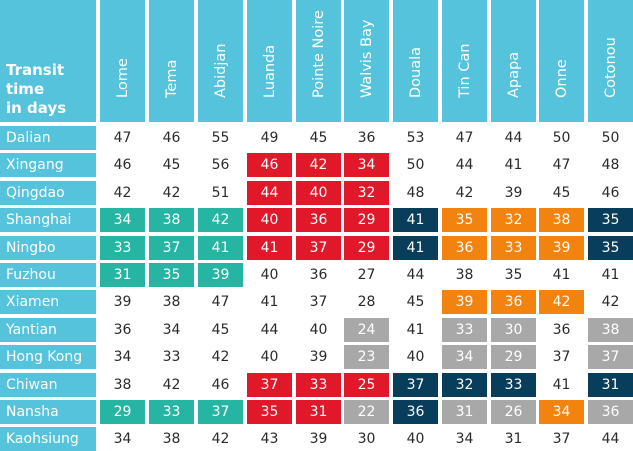 Image resolution: width=633 pixels, height=451 pixels. What do you see at coordinates (36, 108) in the screenshot?
I see `corner-label-line-3: in days` at bounding box center [36, 108].